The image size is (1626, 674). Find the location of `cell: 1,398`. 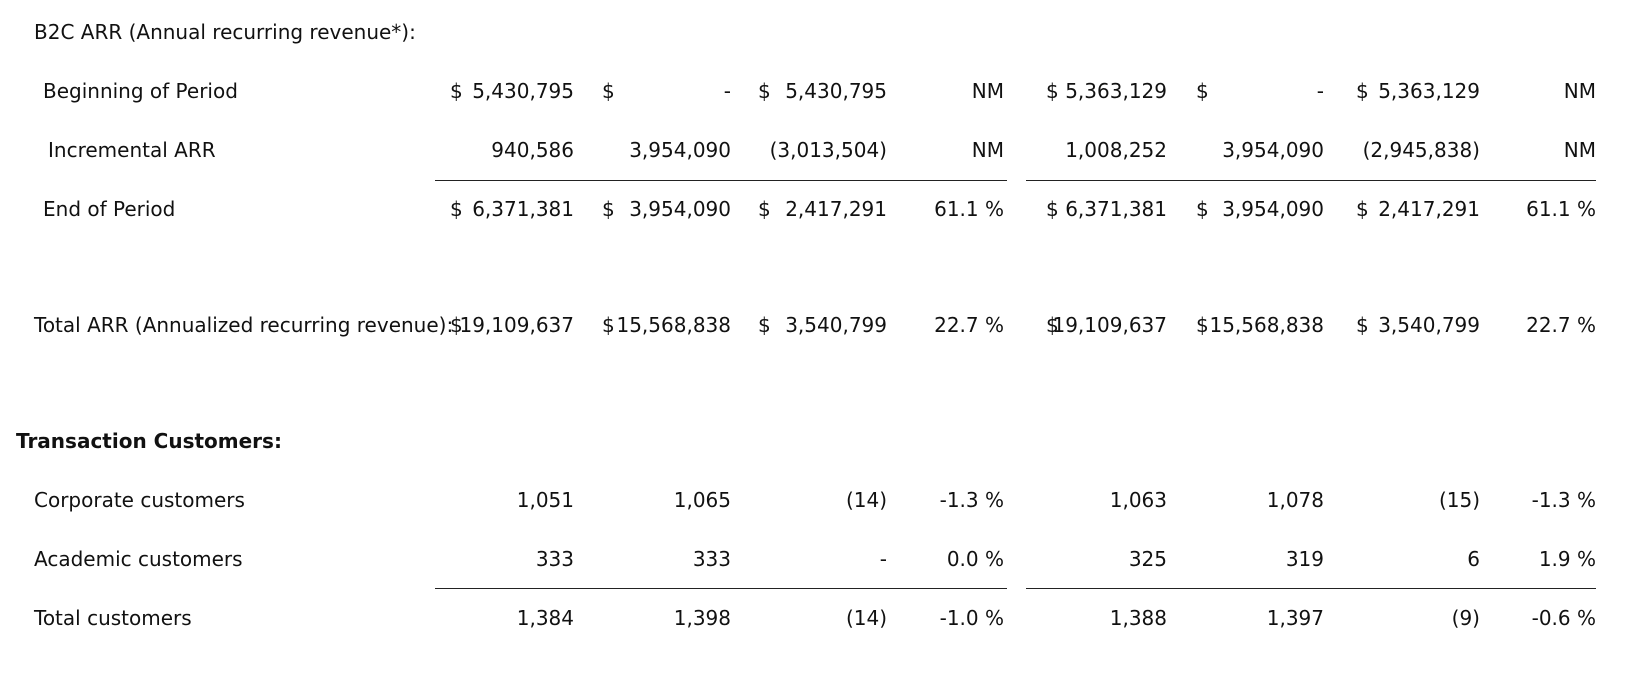

cell: 1,398 is located at coordinates (702, 618).